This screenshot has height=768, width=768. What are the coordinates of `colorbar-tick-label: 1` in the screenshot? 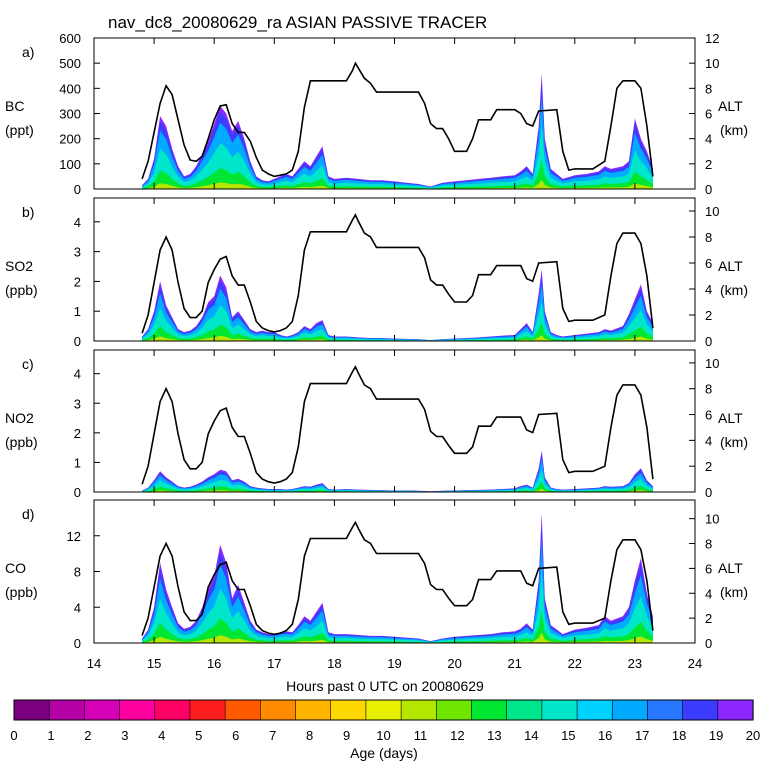 It's located at (50, 735).